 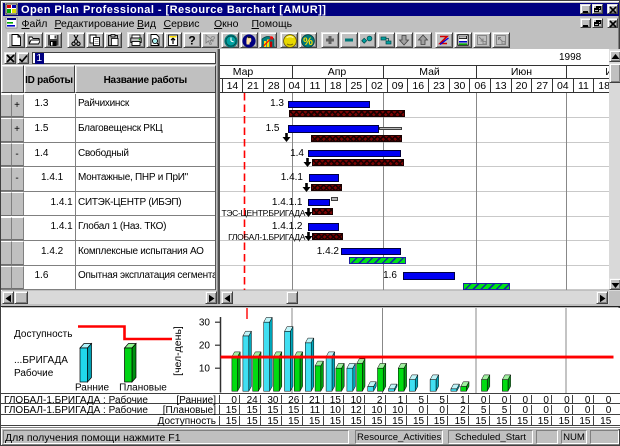 What do you see at coordinates (205, 346) in the screenshot?
I see `svg-text: 20` at bounding box center [205, 346].